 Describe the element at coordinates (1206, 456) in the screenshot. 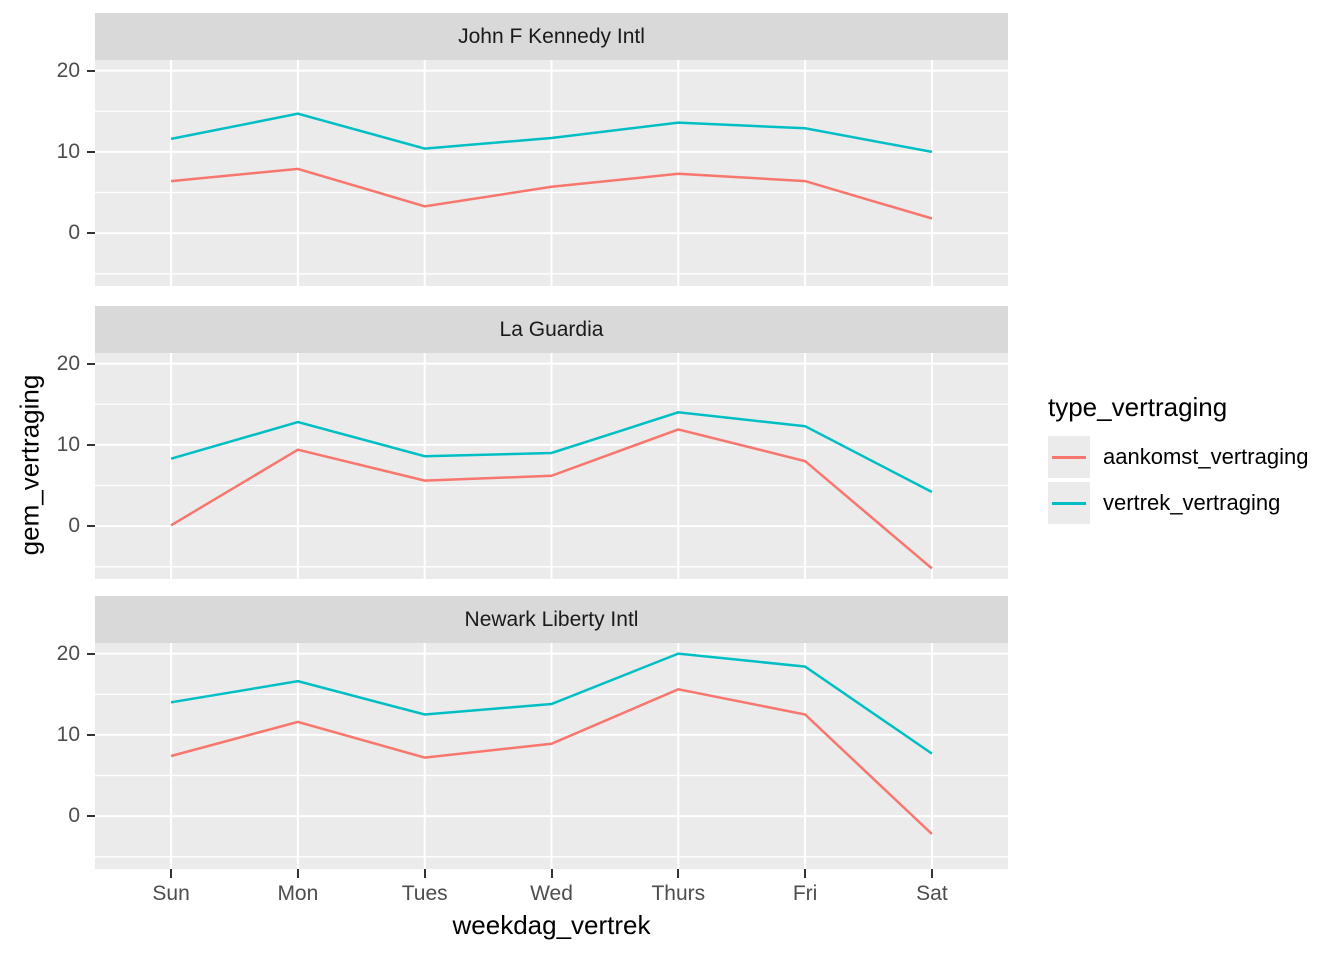

I see `legend-label: aankomst_vertraging` at that location.